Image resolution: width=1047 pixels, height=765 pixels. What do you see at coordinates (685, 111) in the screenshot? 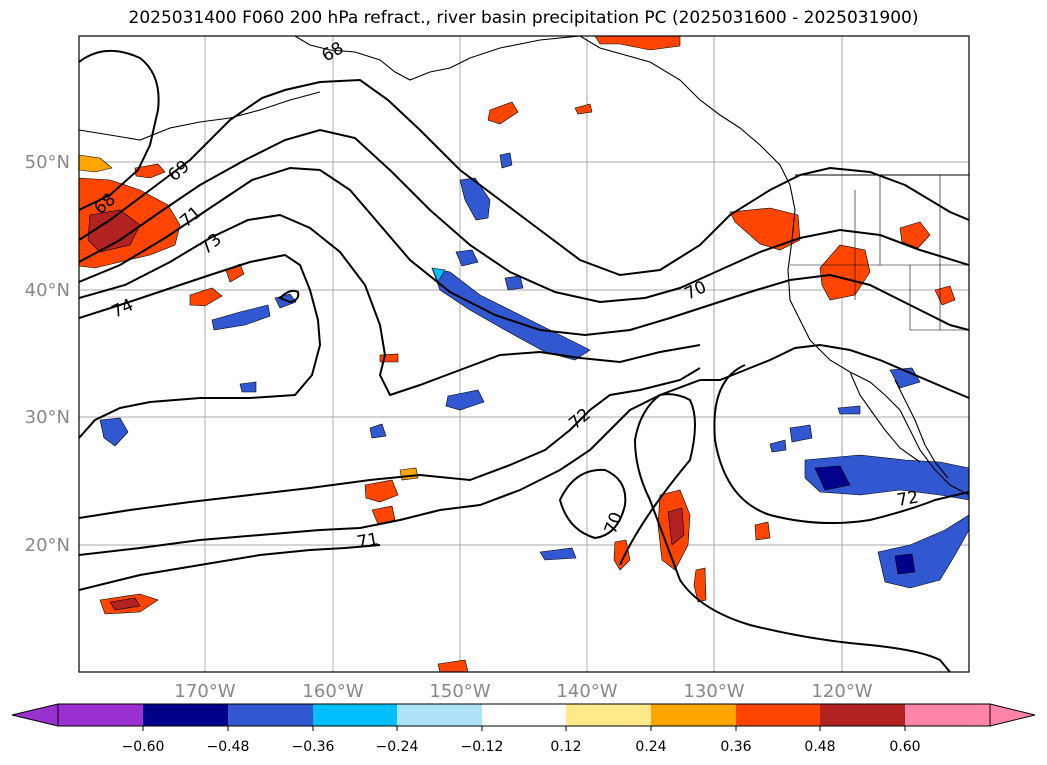
I see `coastline-alaska-panhandle` at bounding box center [685, 111].